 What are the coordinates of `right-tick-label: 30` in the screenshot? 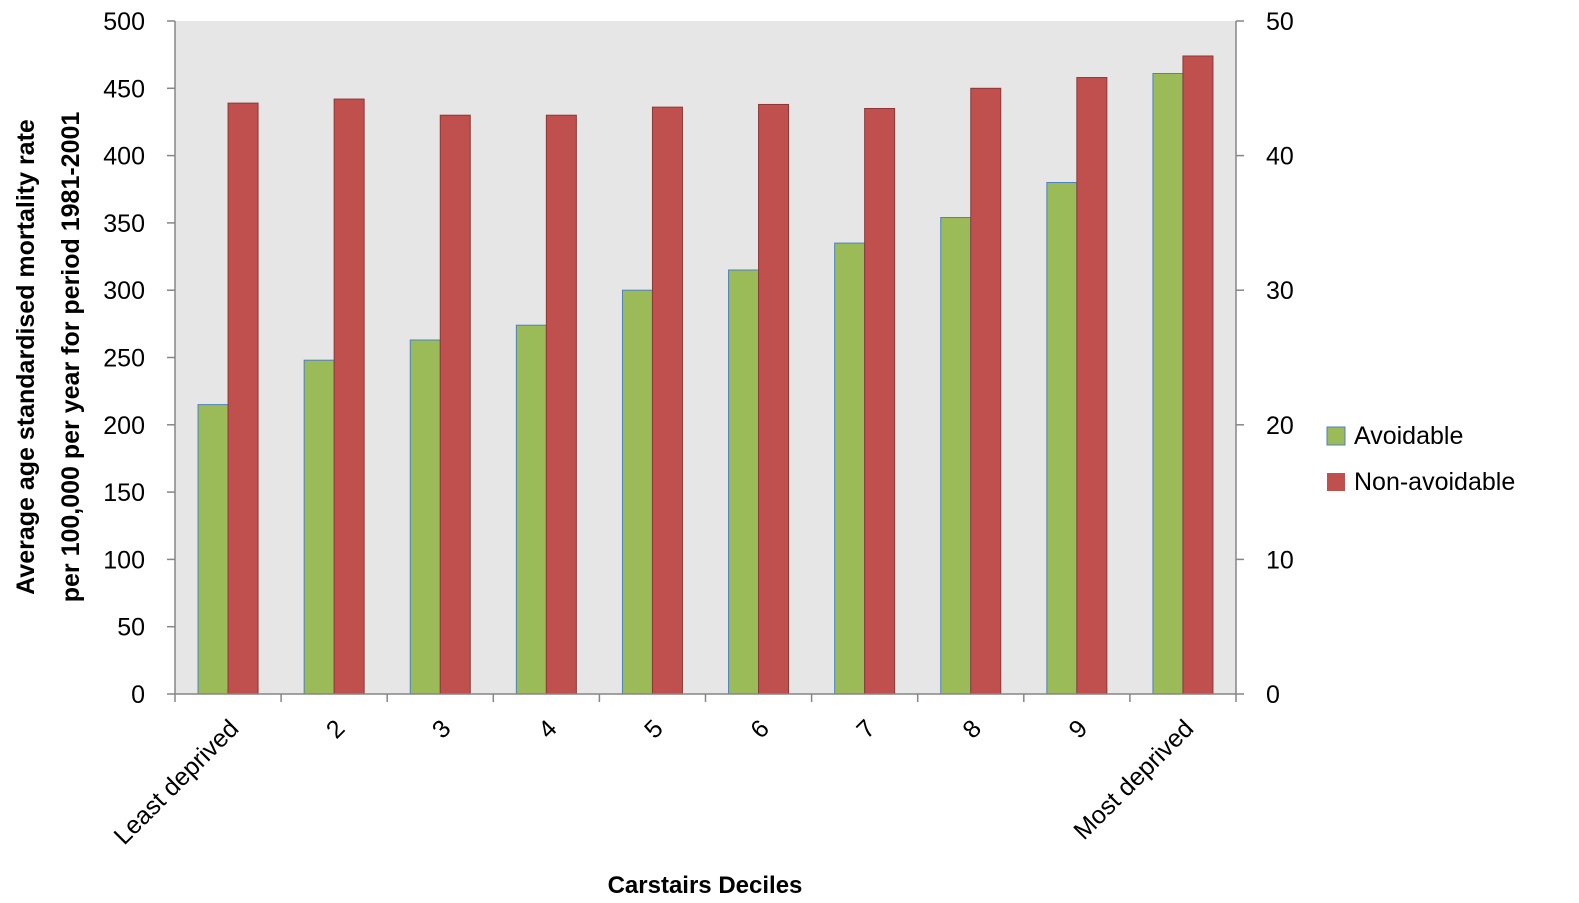 It's located at (1280, 291).